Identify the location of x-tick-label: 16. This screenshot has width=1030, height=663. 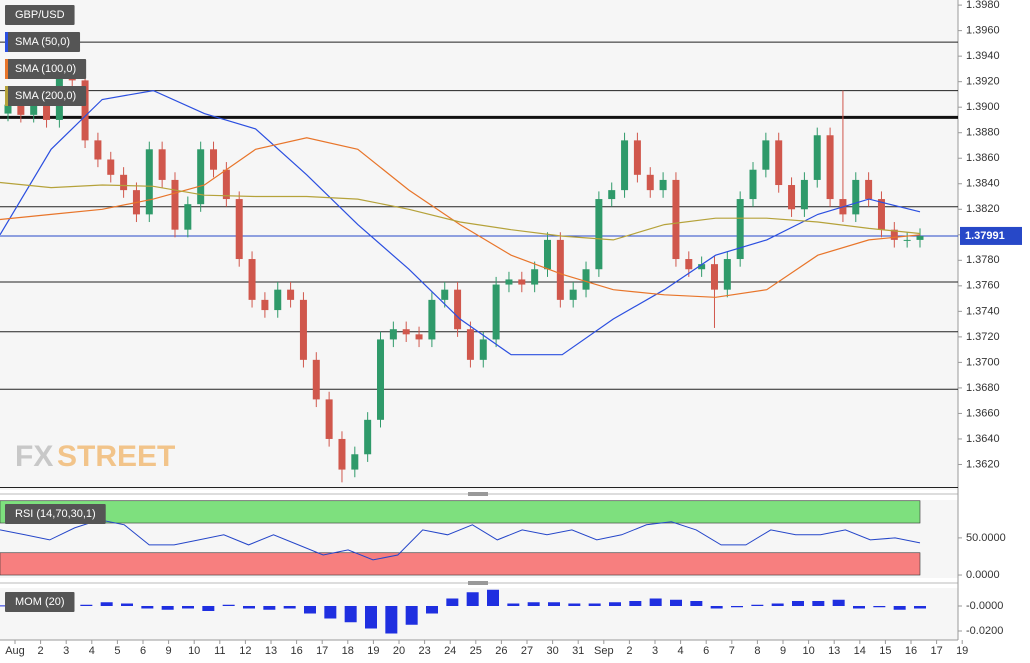
(296, 651).